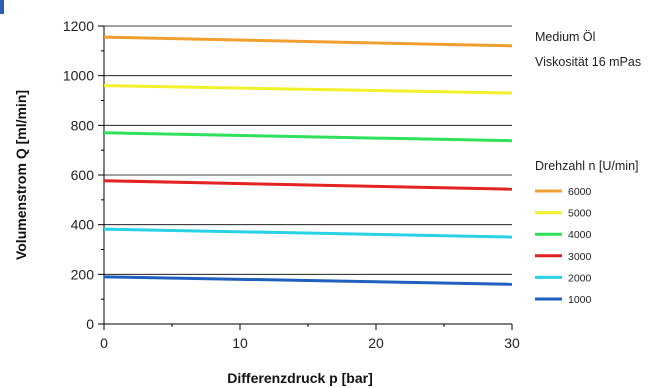 The width and height of the screenshot is (667, 388). I want to click on legend-label-4000: 4000, so click(580, 235).